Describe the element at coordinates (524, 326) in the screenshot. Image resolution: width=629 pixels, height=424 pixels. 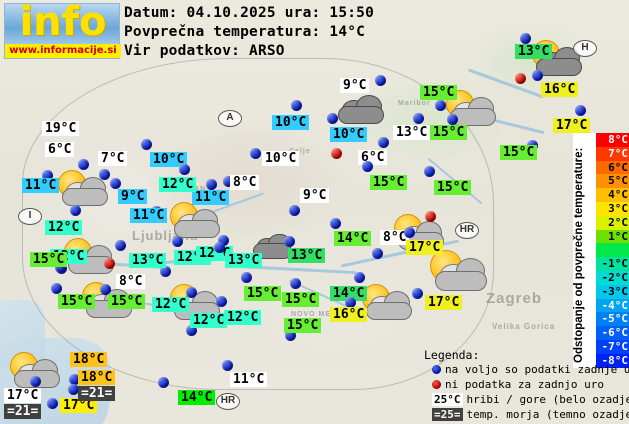
I see `place-label: Velika Gorica` at that location.